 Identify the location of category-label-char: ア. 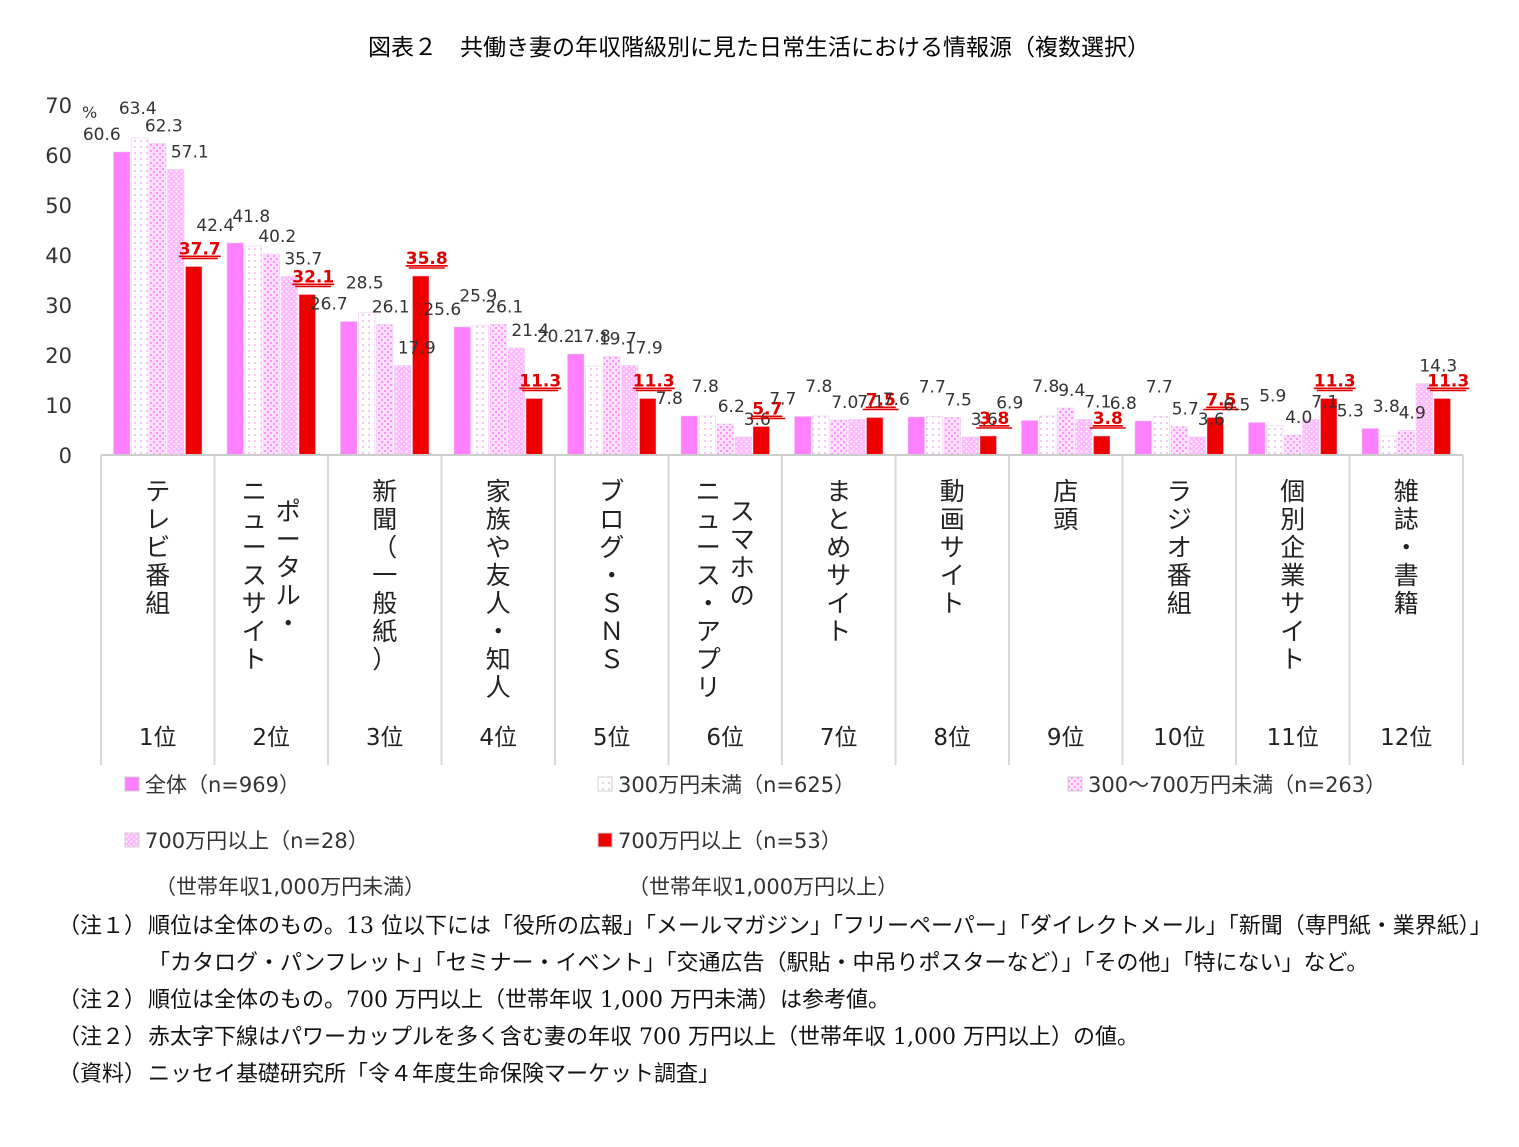
(708, 631).